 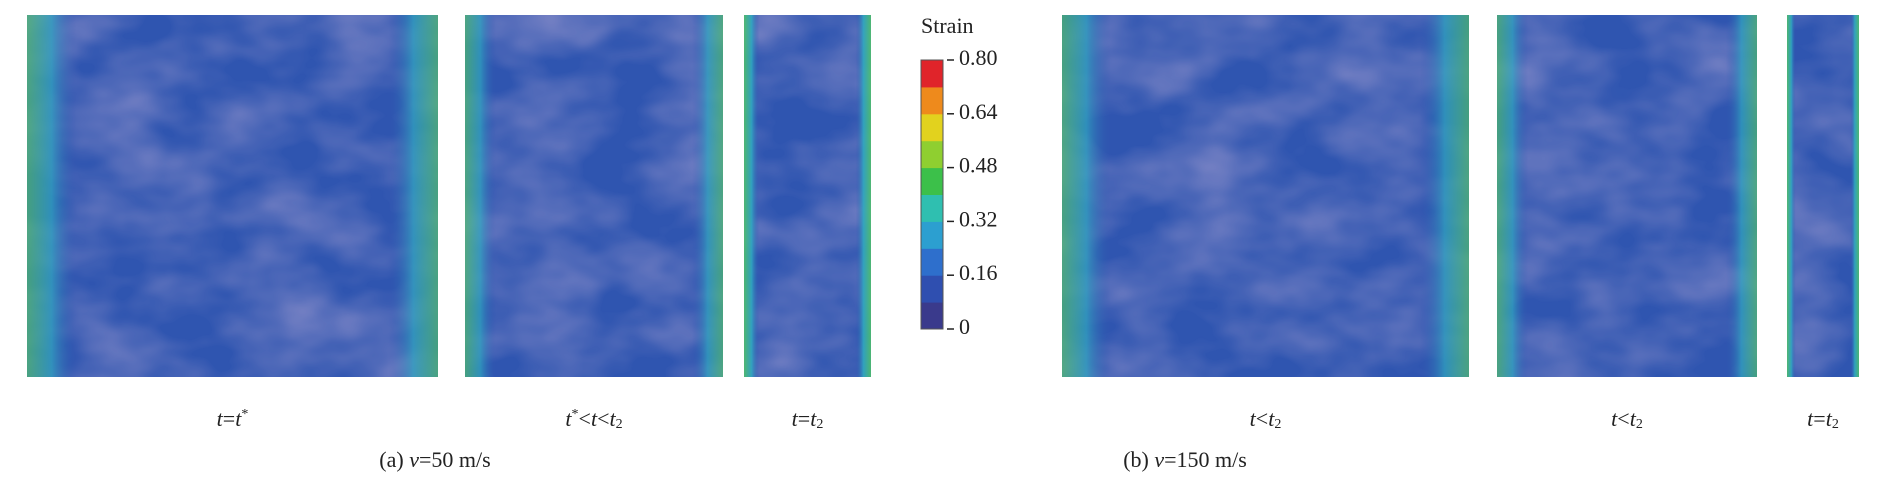 I want to click on caption-text: (a), so click(x=394, y=459).